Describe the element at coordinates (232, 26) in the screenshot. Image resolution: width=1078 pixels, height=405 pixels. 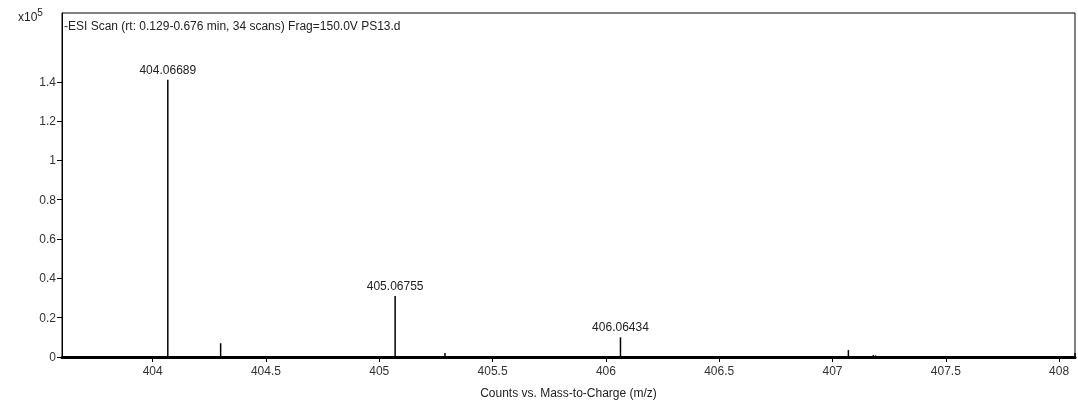
I see `text: -ESI Scan (rt: 0.129-0.676 min, 34 scans) Frag=150.0V PS13.d` at that location.